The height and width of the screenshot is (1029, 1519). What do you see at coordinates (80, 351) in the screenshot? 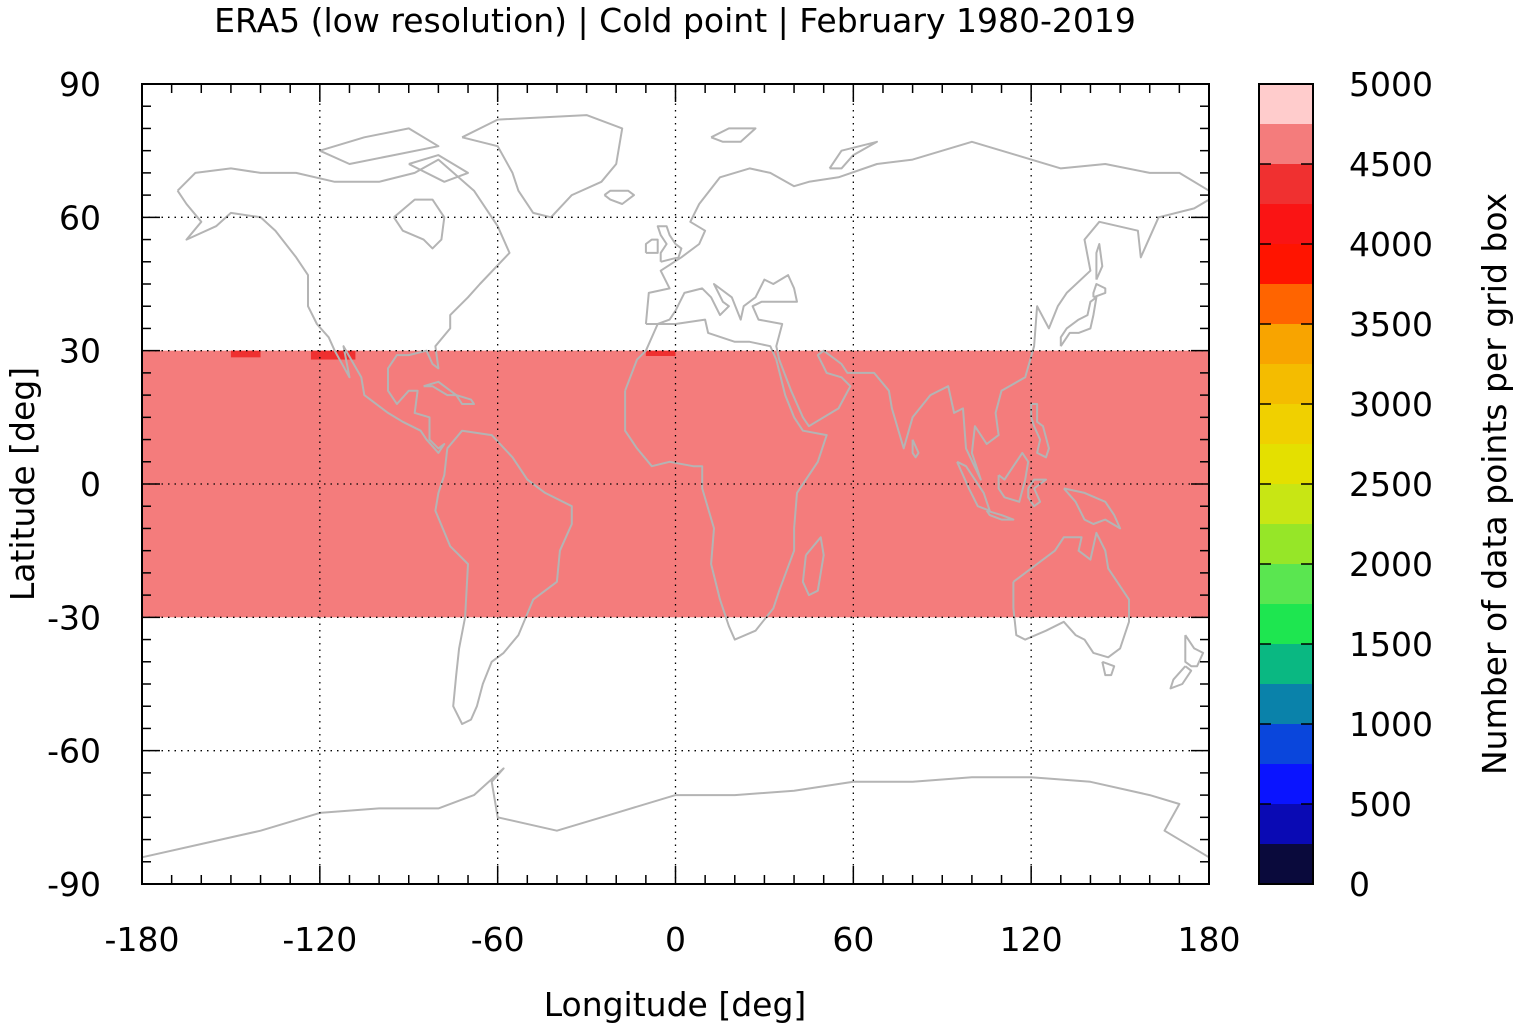
I see `y-tick-label: 30` at bounding box center [80, 351].